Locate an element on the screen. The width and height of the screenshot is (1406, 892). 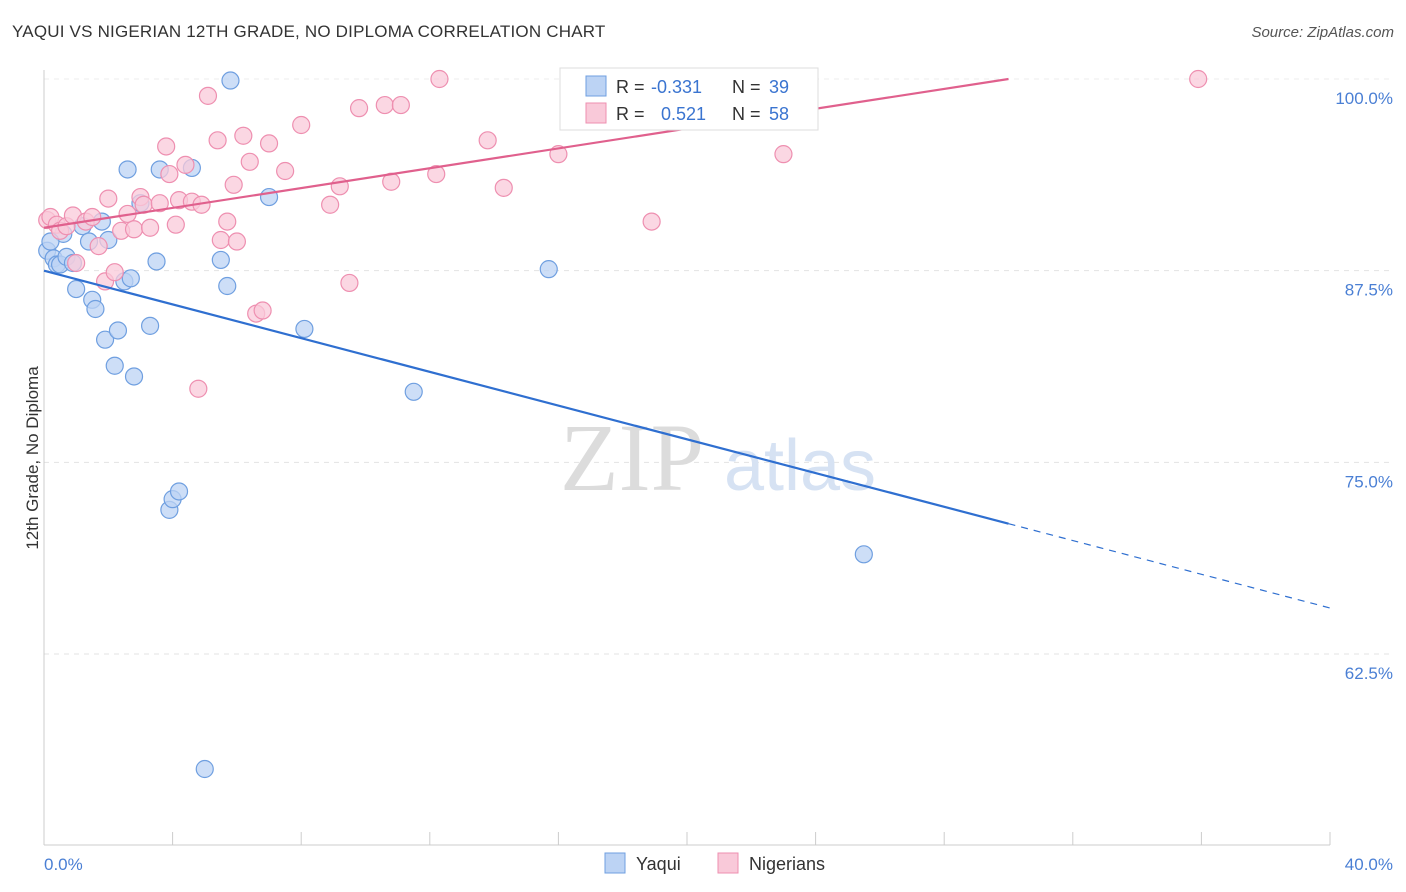
stats-swatch-nigerians is located at coordinates (596, 113).